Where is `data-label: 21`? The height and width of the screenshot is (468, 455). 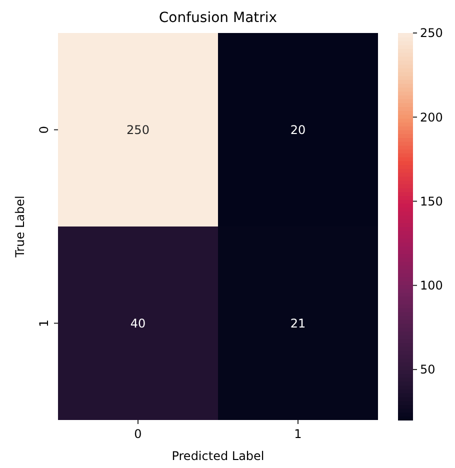 data-label: 21 is located at coordinates (298, 323).